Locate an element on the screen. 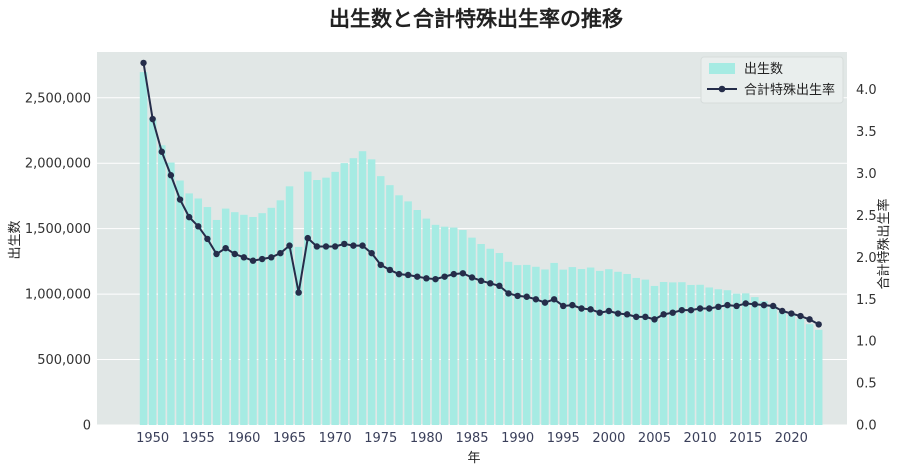 Image resolution: width=904 pixels, height=475 pixels. legend-label-births: 出生数 is located at coordinates (763, 69).